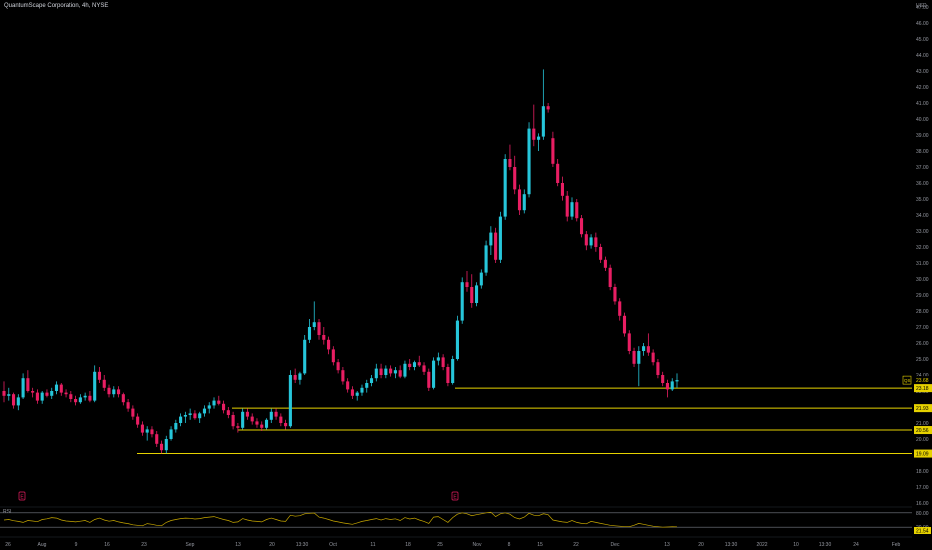  What do you see at coordinates (896, 545) in the screenshot?
I see `time-tick-label: Feb` at bounding box center [896, 545].